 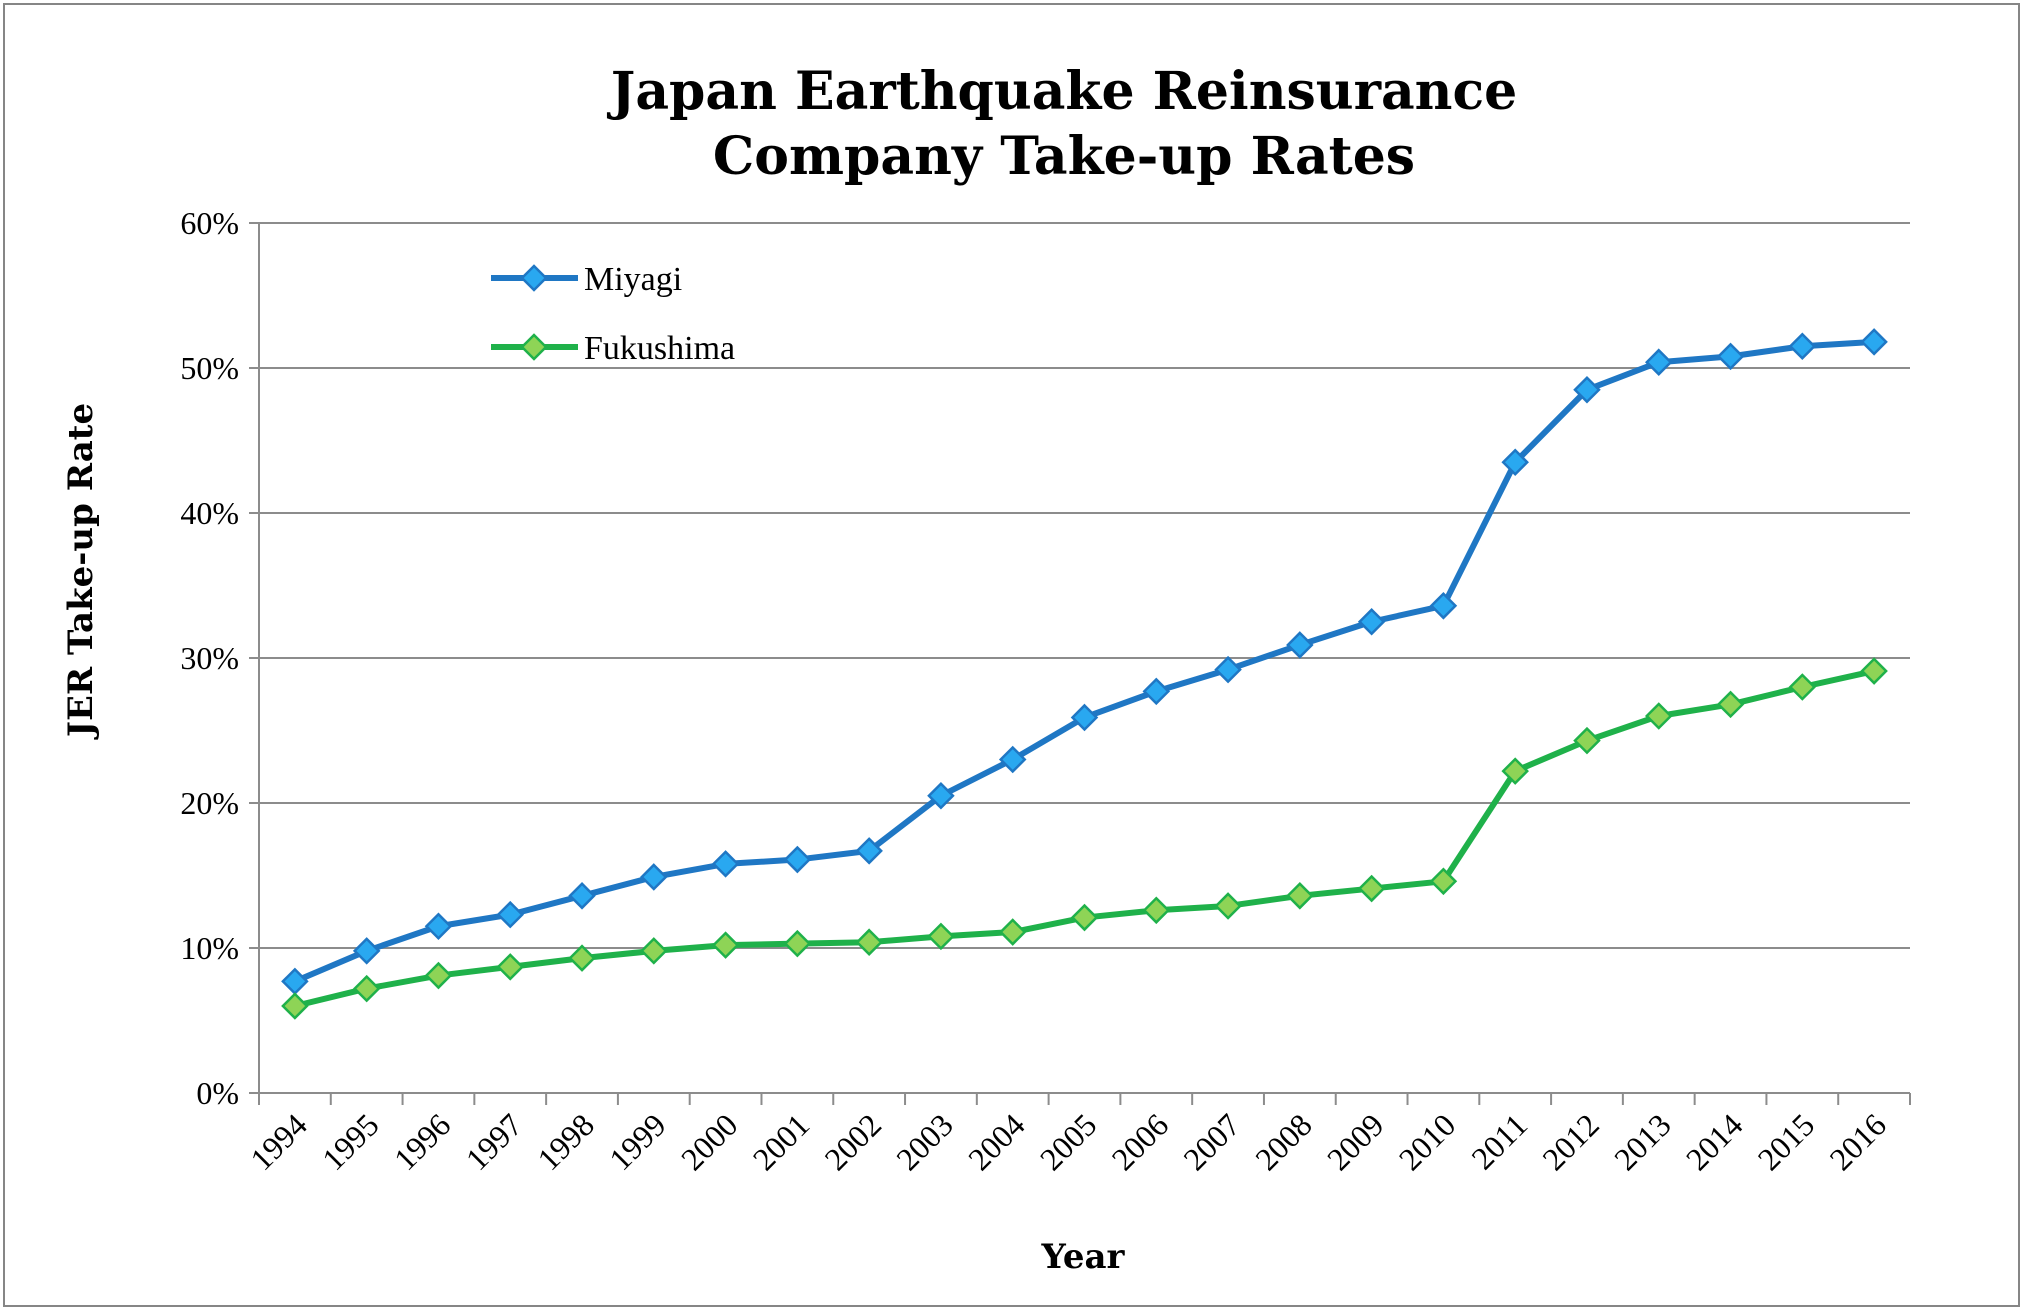 I want to click on x-tick-label: 2010, so click(x=1427, y=1141).